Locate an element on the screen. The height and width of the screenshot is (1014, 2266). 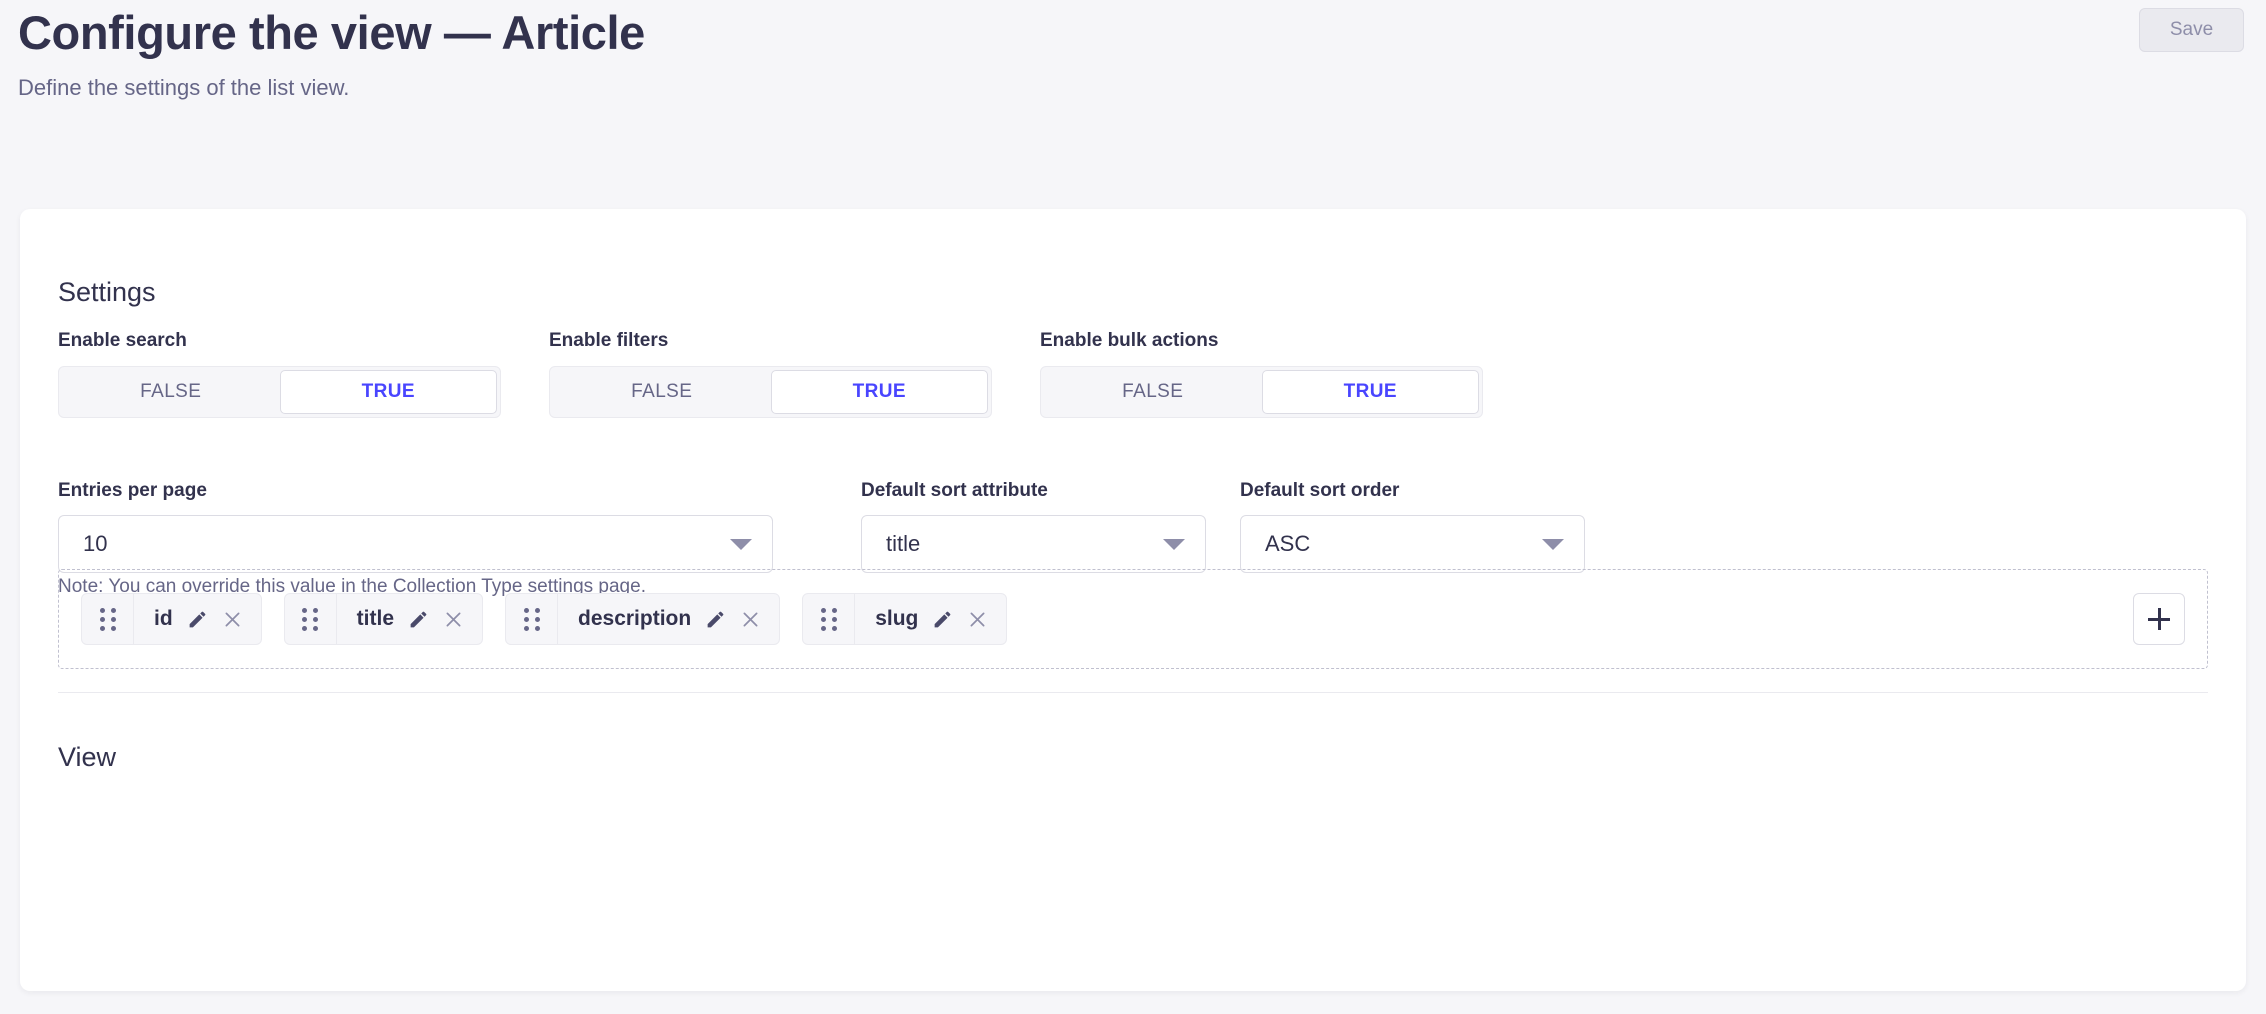
view-fields-dropzone: id title is located at coordinates (1133, 619).